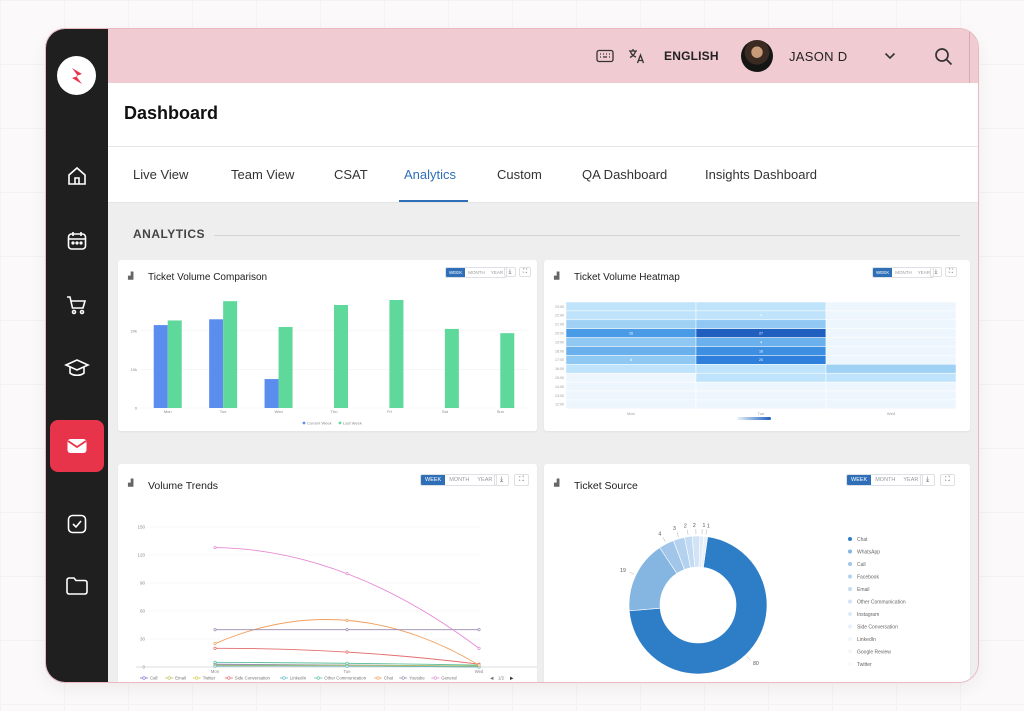  What do you see at coordinates (351, 174) in the screenshot?
I see `tab-csat: CSAT` at bounding box center [351, 174].